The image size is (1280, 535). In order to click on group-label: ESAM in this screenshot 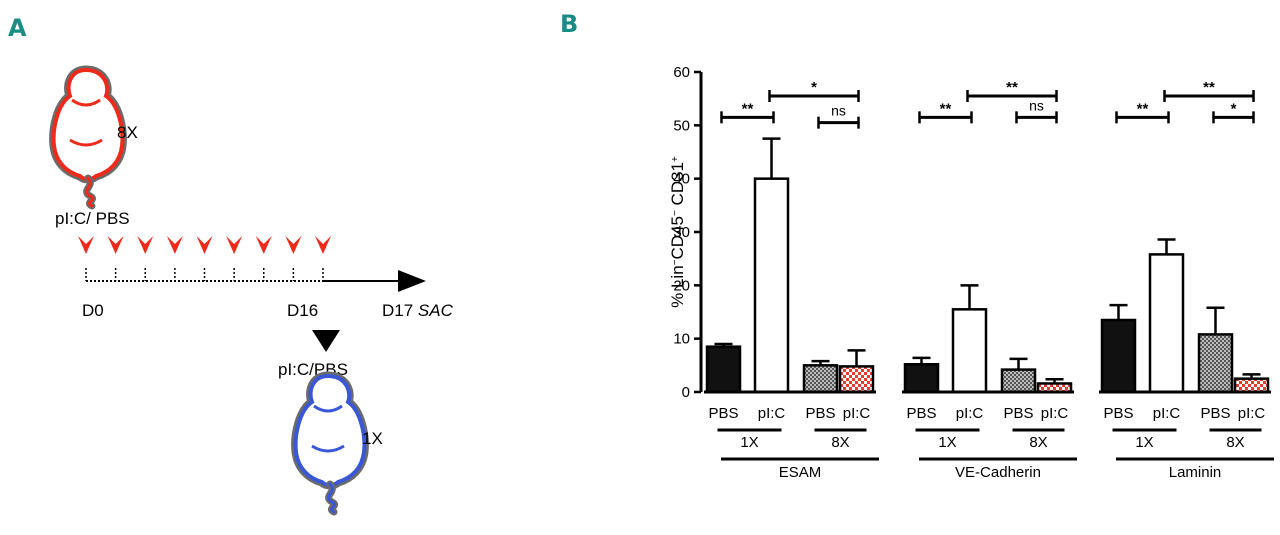, I will do `click(800, 472)`.